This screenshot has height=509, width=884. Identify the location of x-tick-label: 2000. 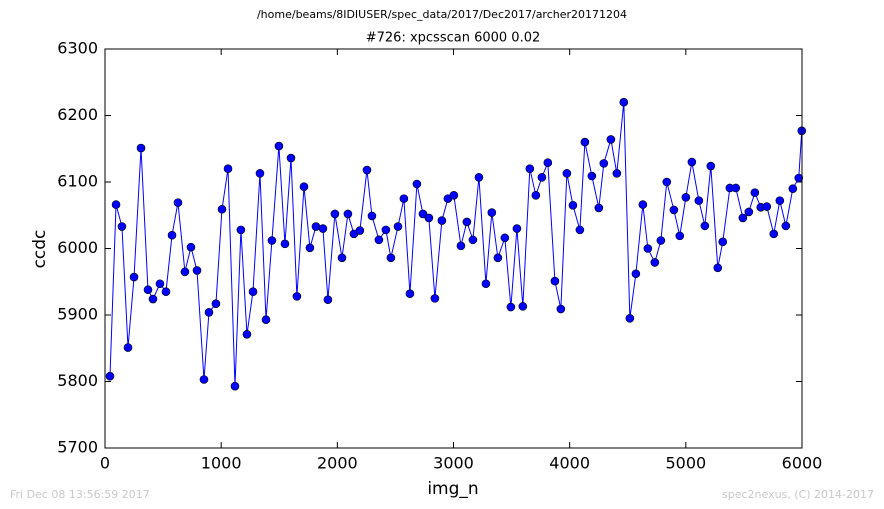
(337, 463).